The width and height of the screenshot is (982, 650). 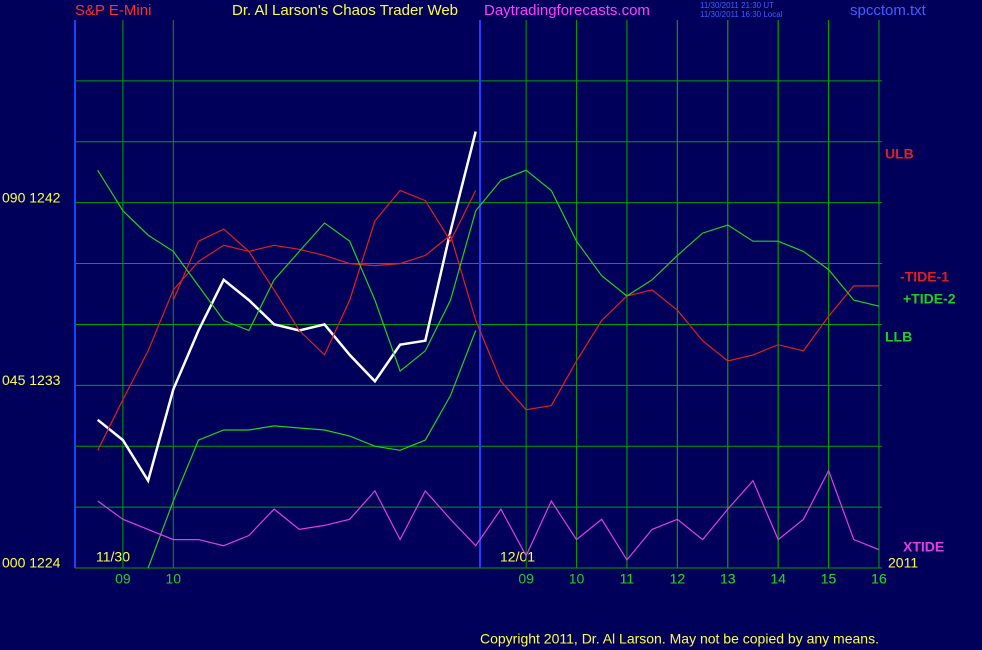 I want to click on x-tick-label: 15, so click(x=829, y=579).